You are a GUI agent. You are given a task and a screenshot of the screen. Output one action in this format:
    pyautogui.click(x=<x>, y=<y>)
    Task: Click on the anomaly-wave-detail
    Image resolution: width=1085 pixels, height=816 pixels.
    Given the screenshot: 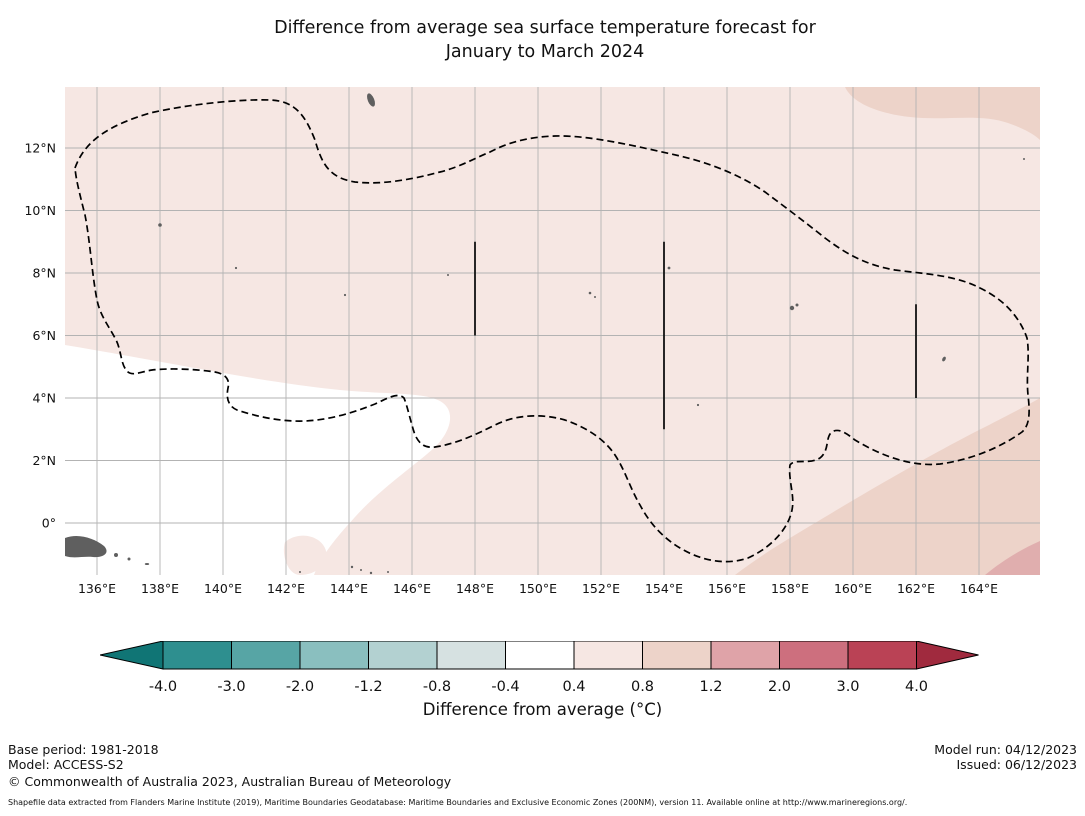 What is the action you would take?
    pyautogui.click(x=305, y=555)
    